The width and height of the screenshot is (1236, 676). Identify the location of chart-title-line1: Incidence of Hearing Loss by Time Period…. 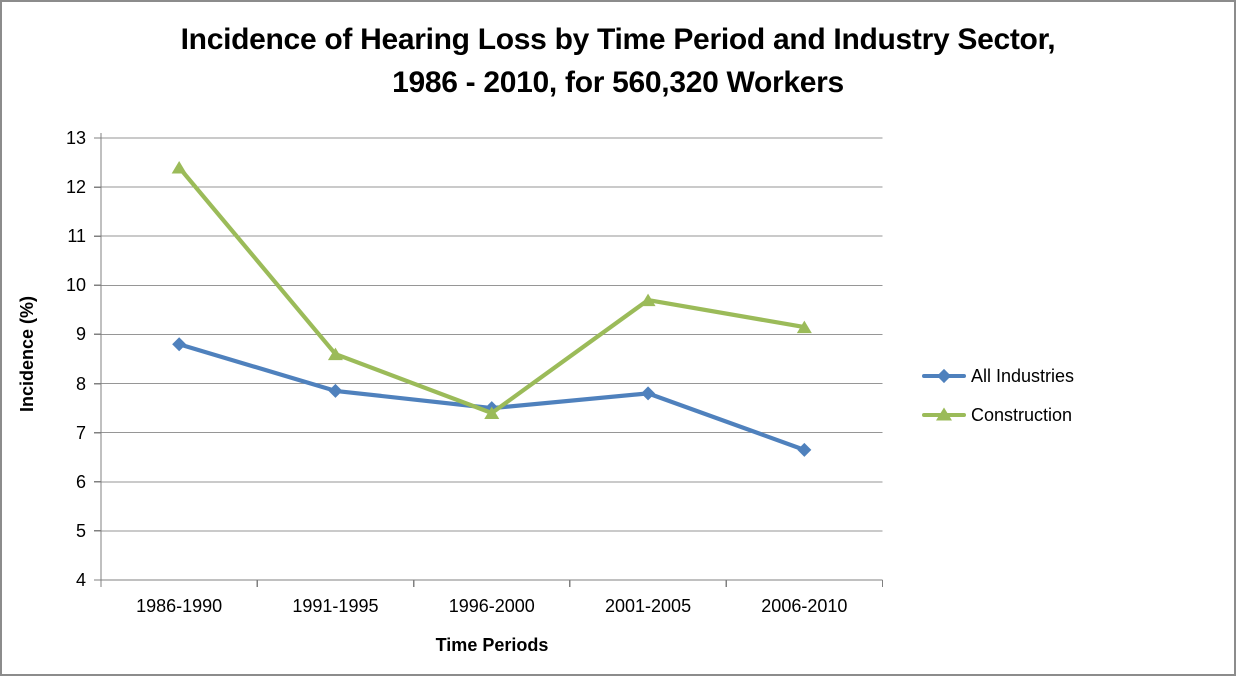
(618, 39).